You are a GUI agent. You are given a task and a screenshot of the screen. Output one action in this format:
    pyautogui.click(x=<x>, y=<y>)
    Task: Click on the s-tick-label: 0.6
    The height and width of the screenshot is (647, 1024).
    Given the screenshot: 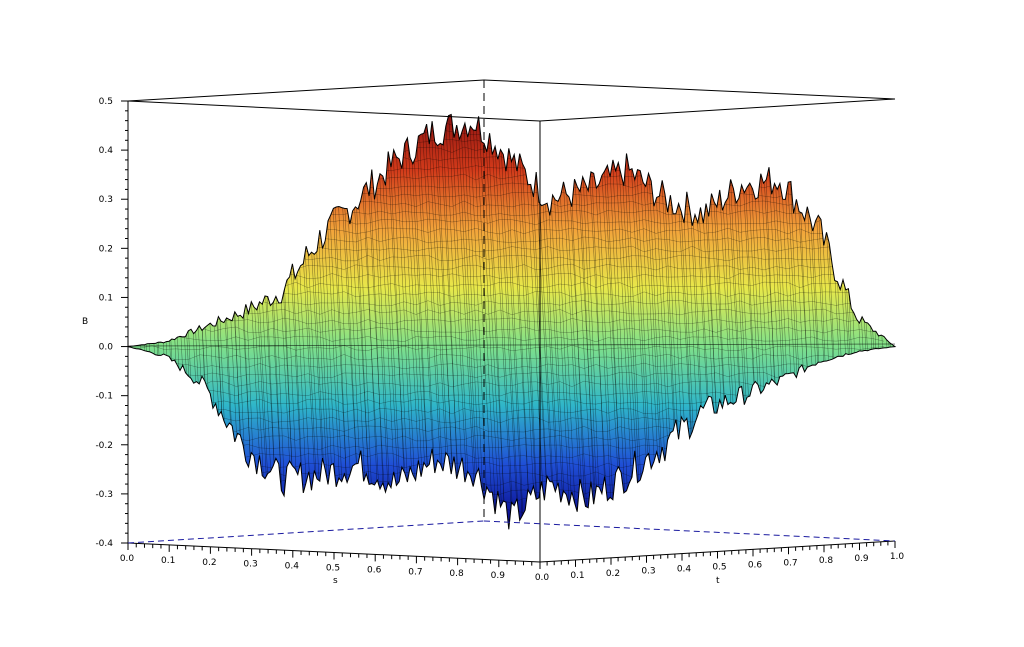 What is the action you would take?
    pyautogui.click(x=374, y=570)
    